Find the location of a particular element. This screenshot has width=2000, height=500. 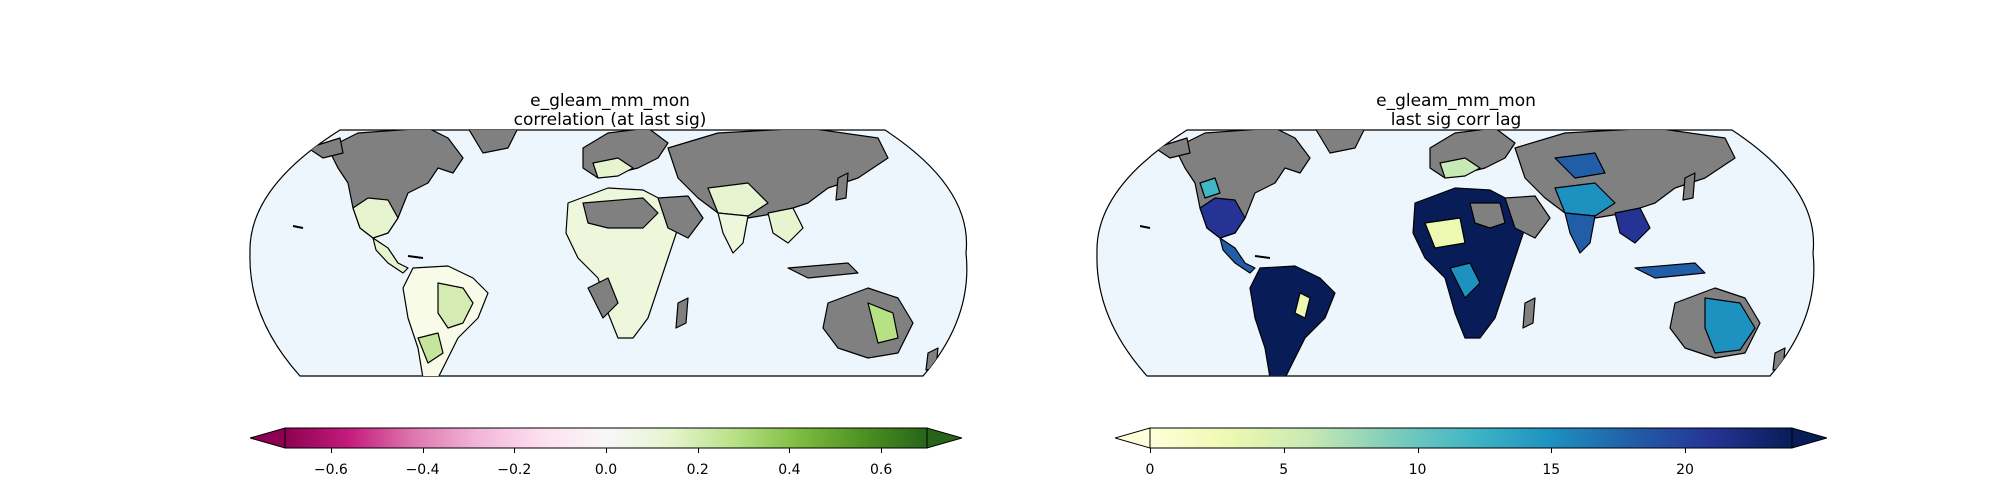

asia-lag is located at coordinates (1580, 165).